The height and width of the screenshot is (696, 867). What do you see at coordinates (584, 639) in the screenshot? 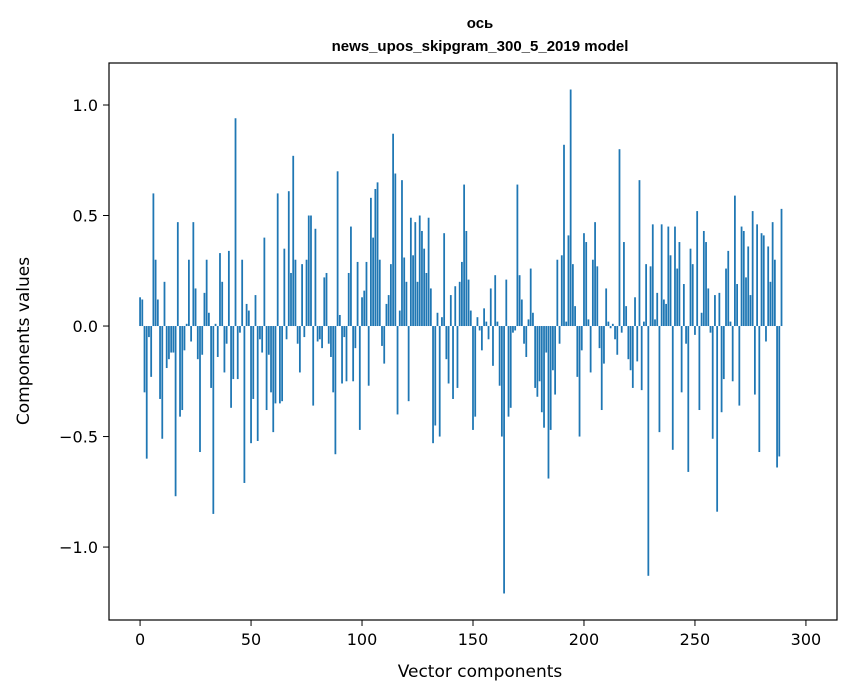
I see `x-tick-label: 200` at bounding box center [584, 639].